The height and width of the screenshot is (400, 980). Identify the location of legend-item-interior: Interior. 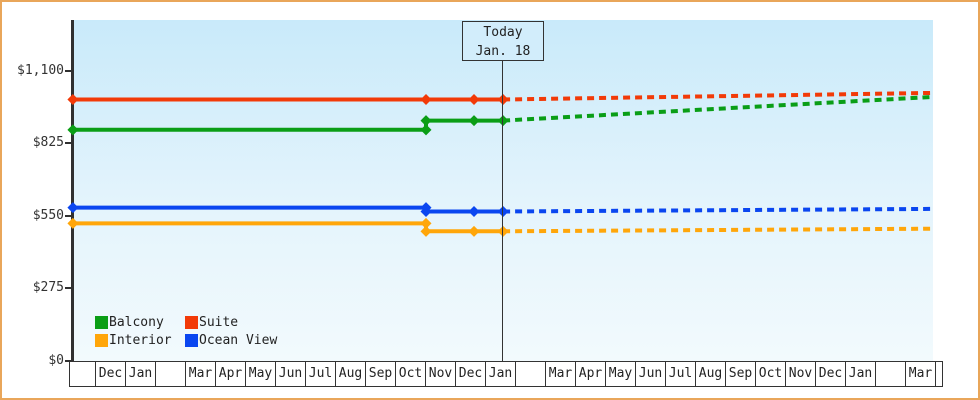
(140, 340).